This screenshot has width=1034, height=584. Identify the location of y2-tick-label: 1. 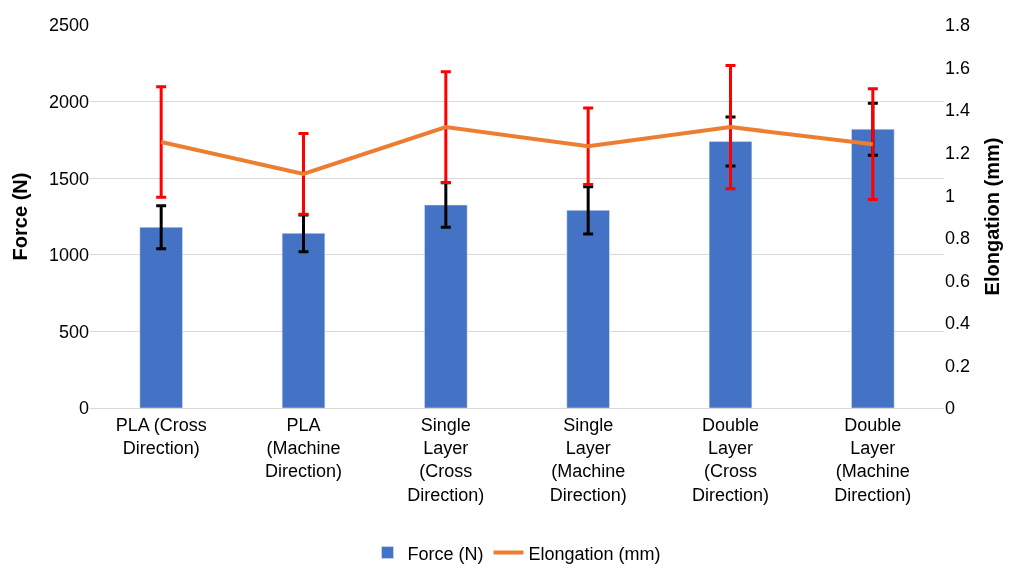
(950, 195).